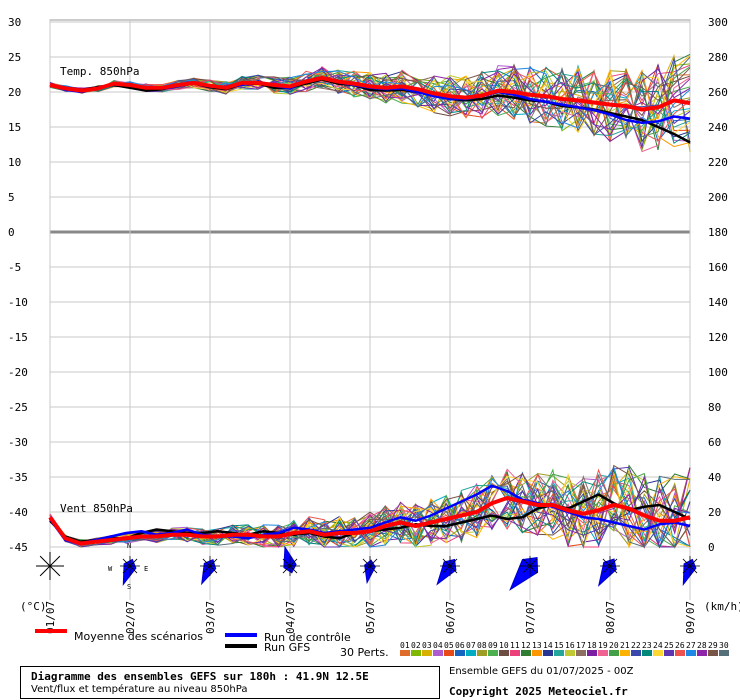  I want to click on pert-number: 26, so click(680, 645).